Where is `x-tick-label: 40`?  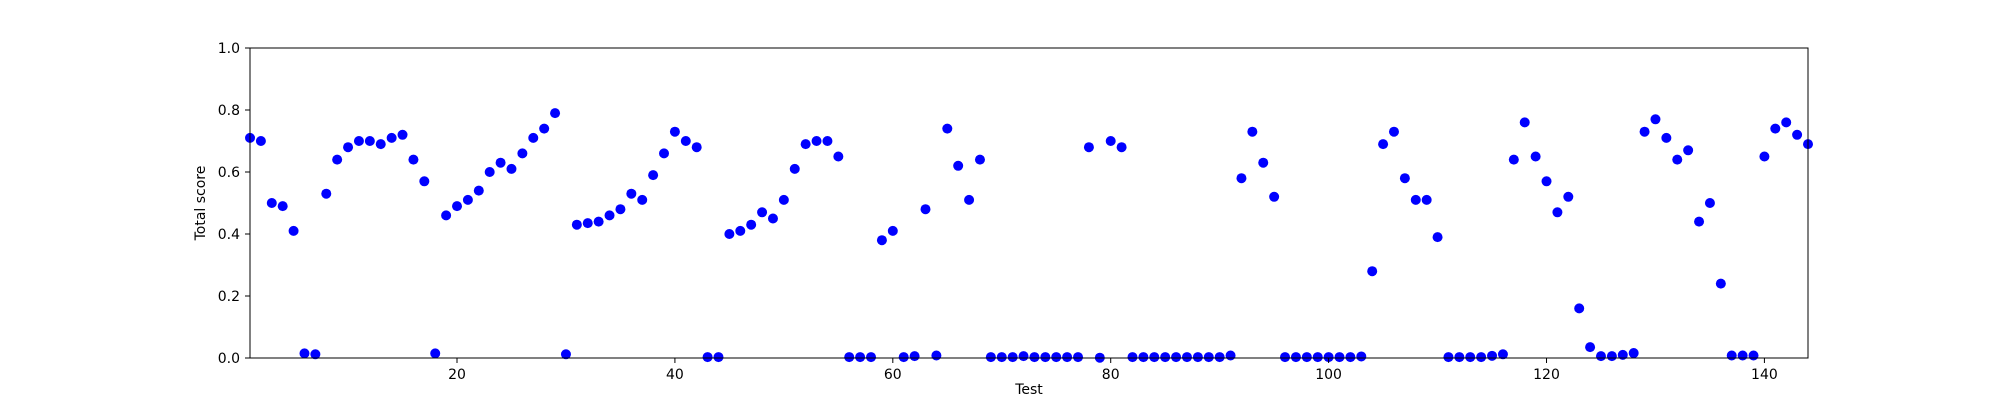 x-tick-label: 40 is located at coordinates (675, 375).